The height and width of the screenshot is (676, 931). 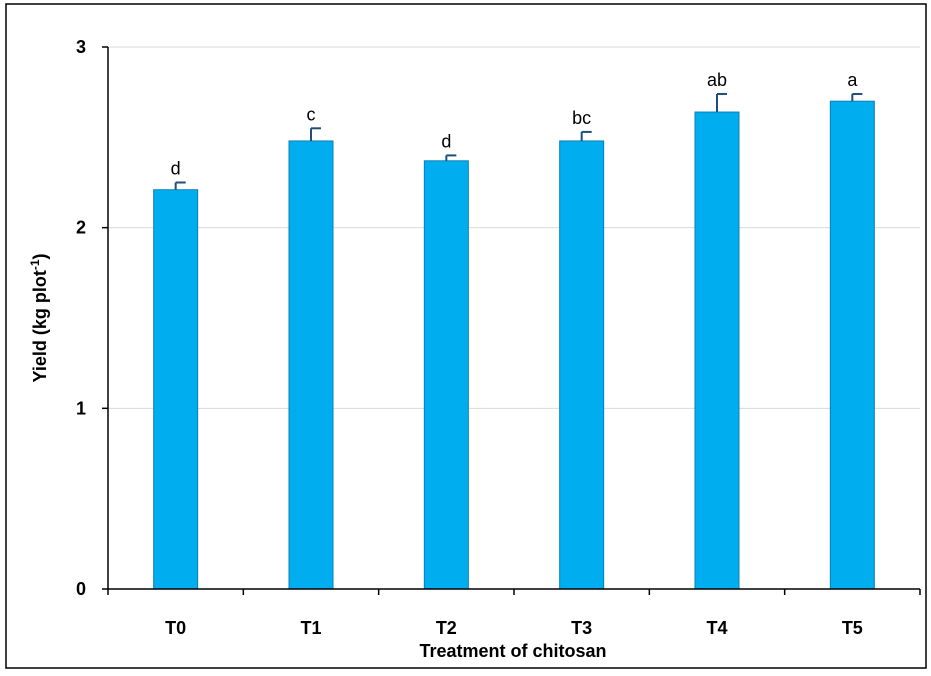 I want to click on labels: d c d bc ab a, so click(x=515, y=124).